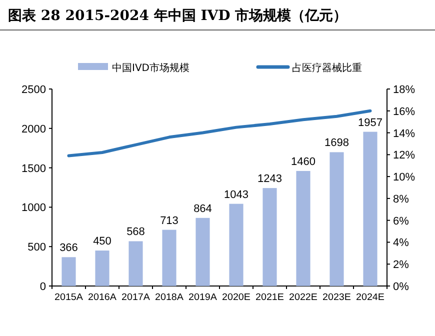  Describe the element at coordinates (236, 194) in the screenshot. I see `data-label: 1043` at that location.